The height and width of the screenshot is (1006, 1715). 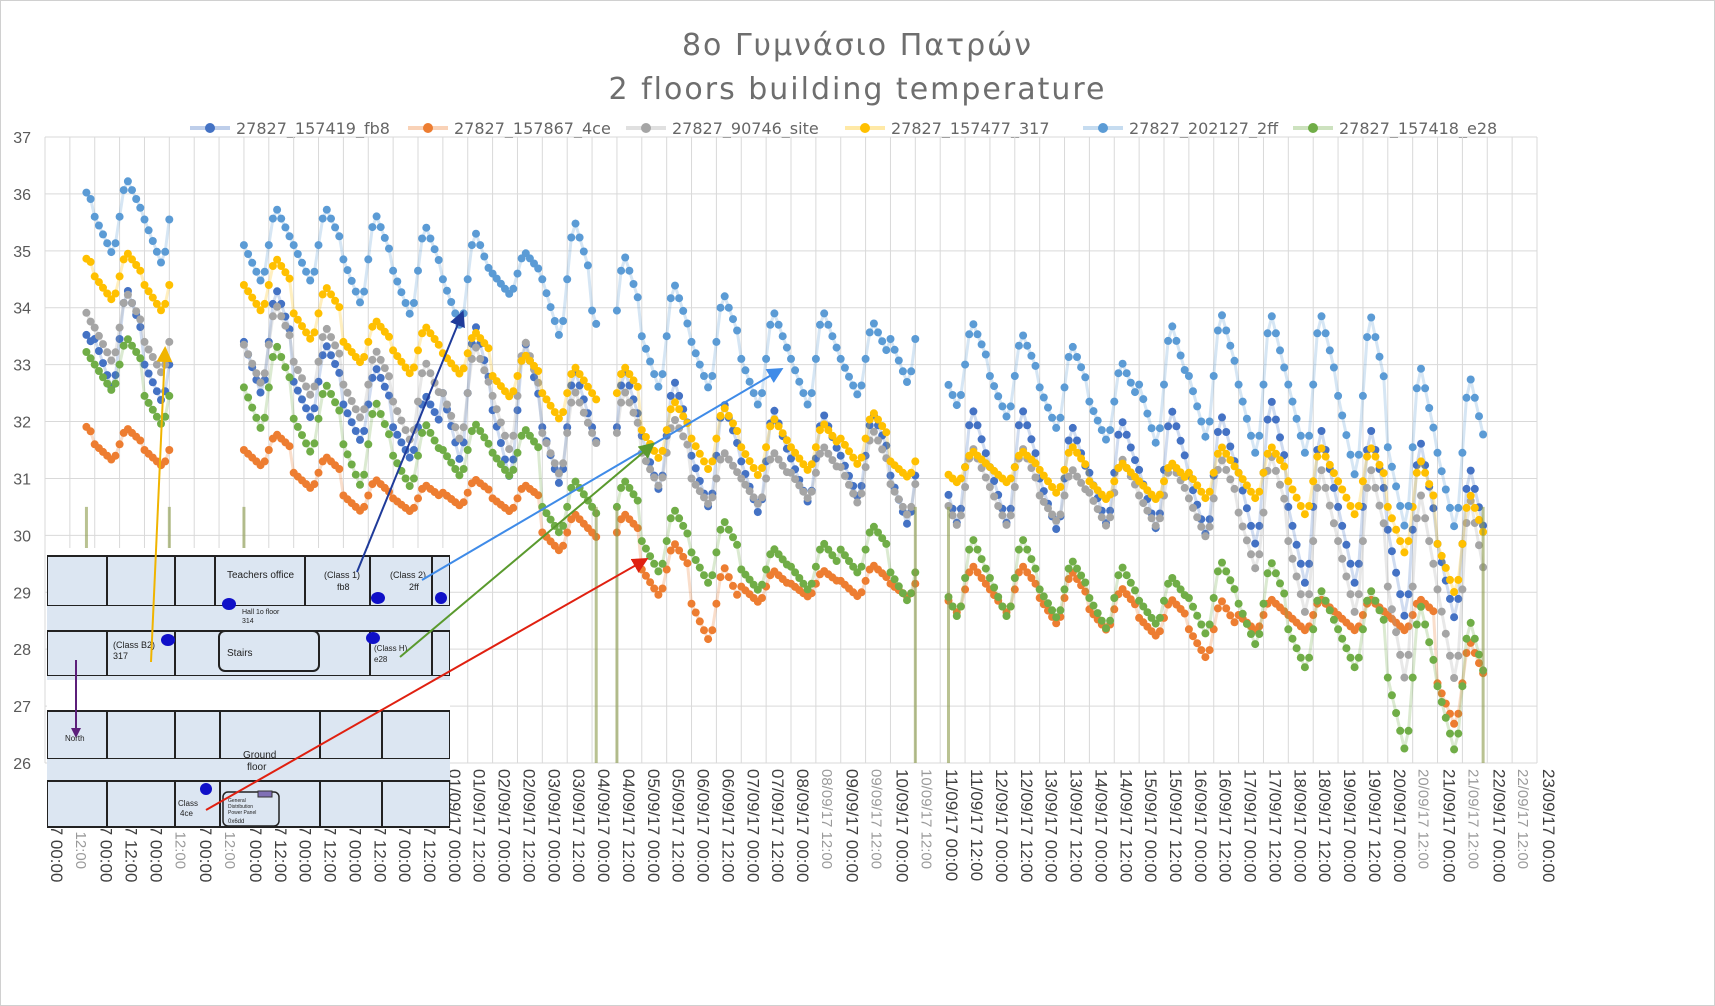 I want to click on x-tick-label: 04/09/17 00:00, so click(x=603, y=825).